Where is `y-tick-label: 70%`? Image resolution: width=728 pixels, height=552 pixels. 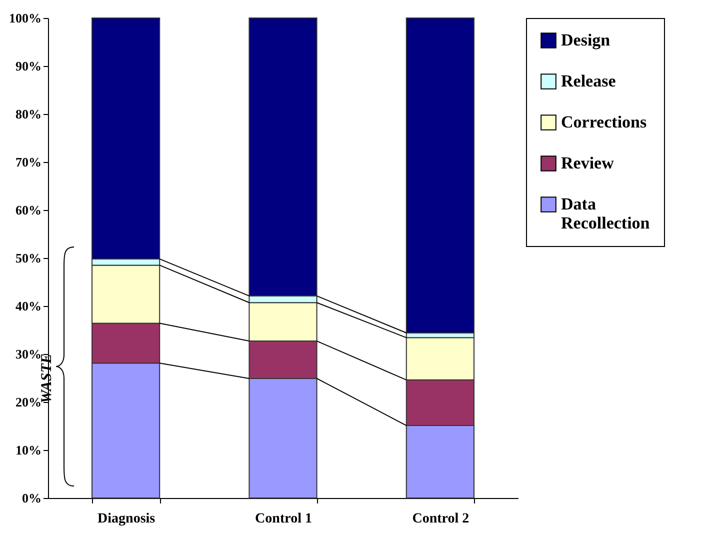
y-tick-label: 70% is located at coordinates (29, 162).